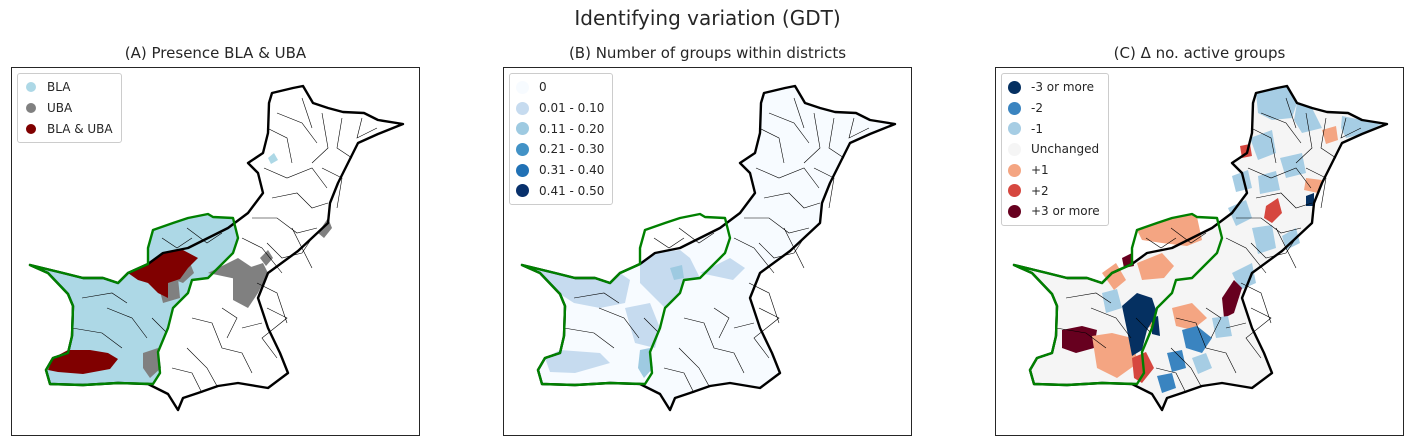 This screenshot has width=1415, height=446. Describe the element at coordinates (572, 128) in the screenshot. I see `legend-label: 0.11 - 0.20` at that location.